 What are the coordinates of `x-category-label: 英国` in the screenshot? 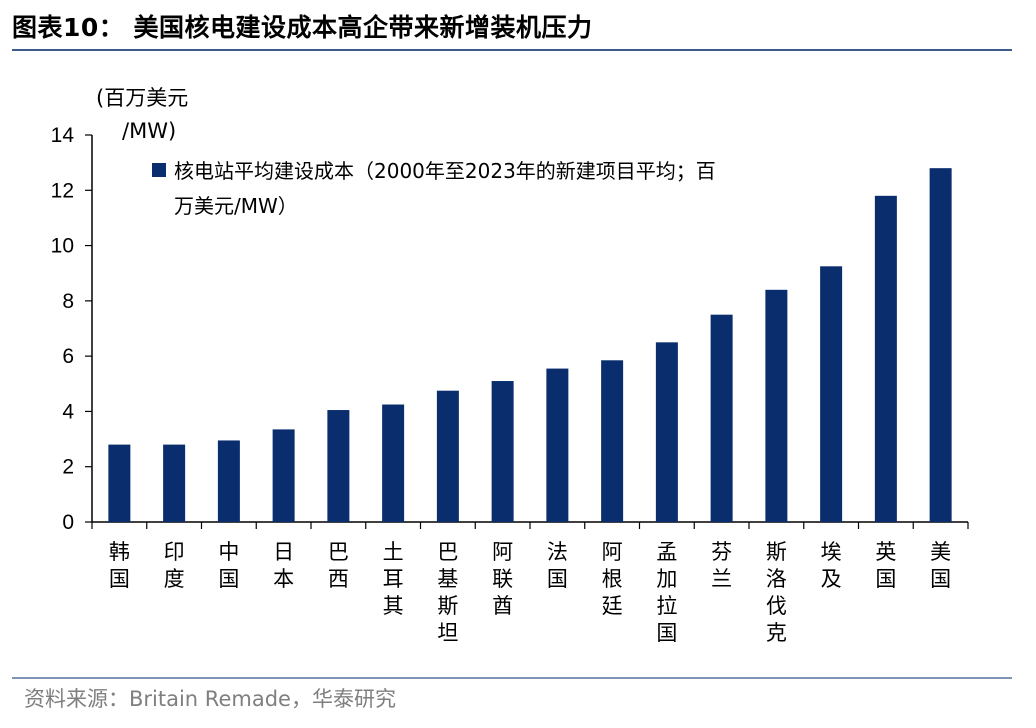 It's located at (885, 565).